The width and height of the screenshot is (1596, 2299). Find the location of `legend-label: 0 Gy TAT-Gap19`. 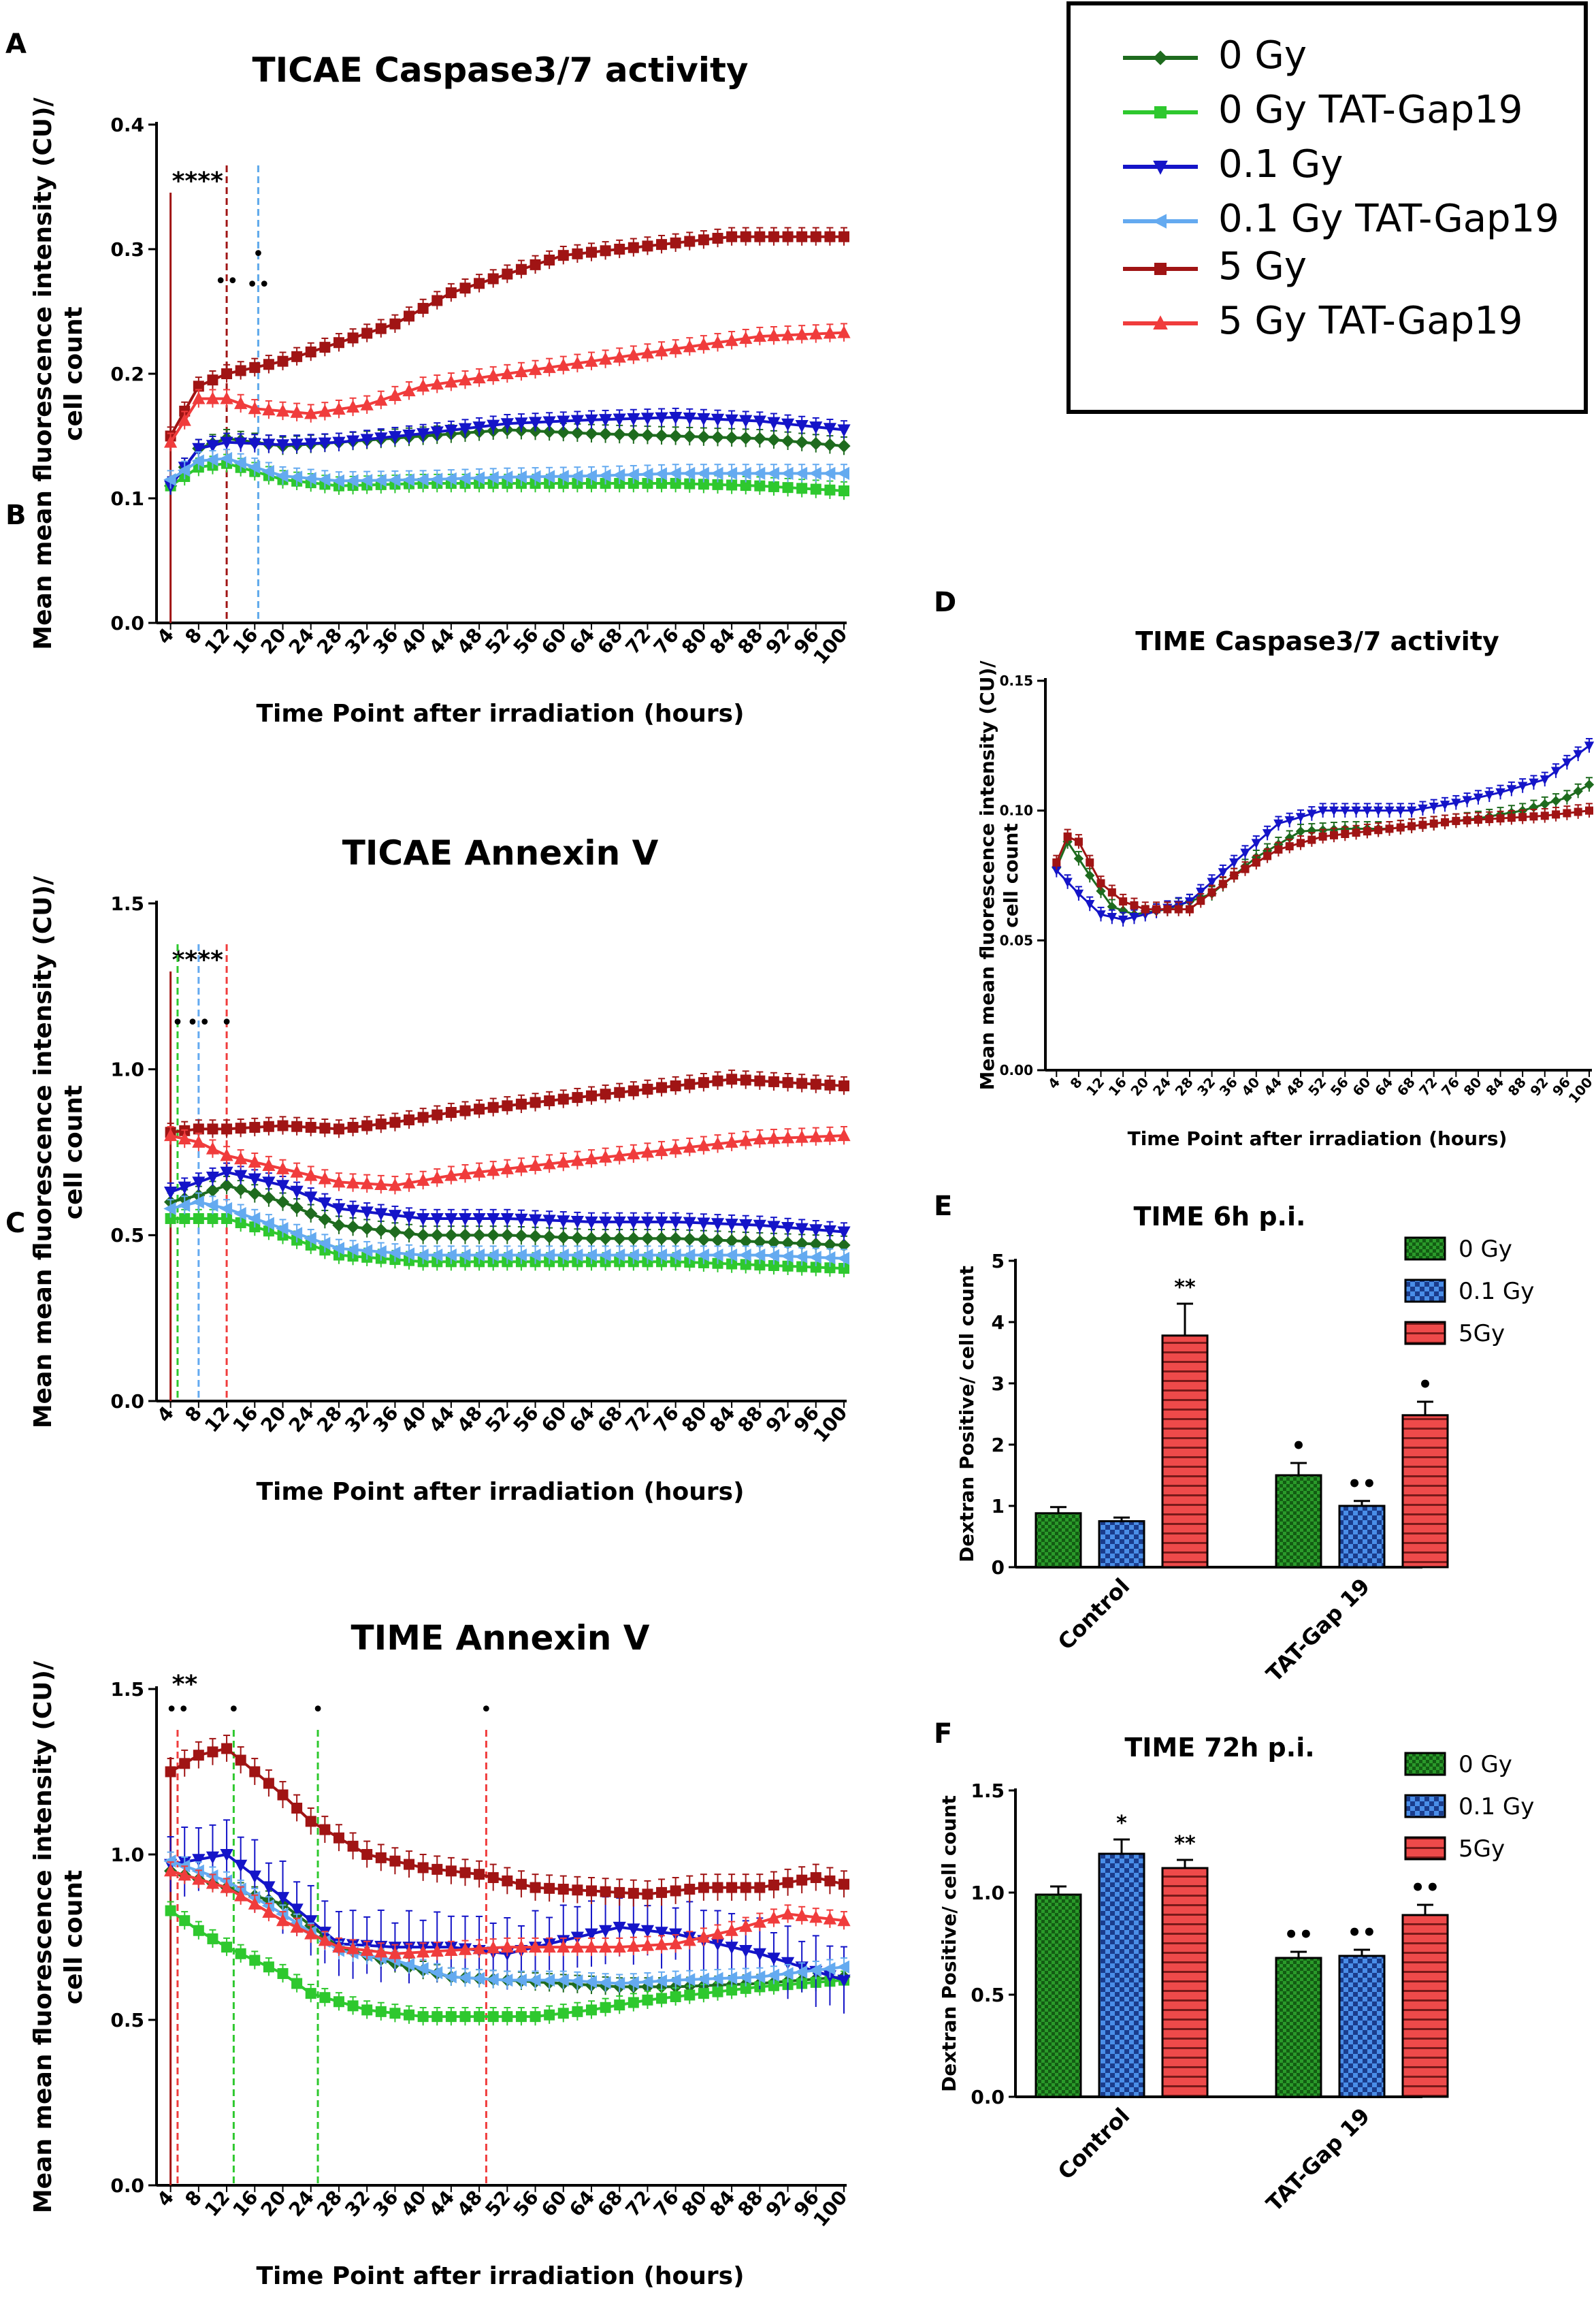

legend-label: 0 Gy TAT-Gap19 is located at coordinates (1370, 110).